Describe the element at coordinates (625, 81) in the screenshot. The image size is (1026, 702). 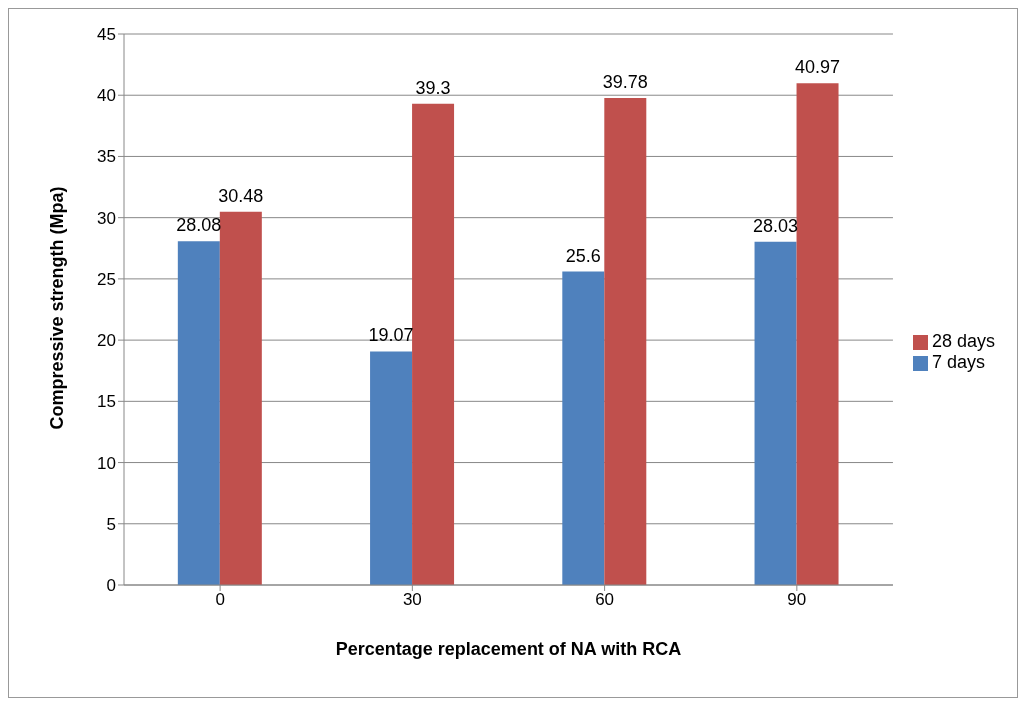
I see `data-label: 39.78` at that location.